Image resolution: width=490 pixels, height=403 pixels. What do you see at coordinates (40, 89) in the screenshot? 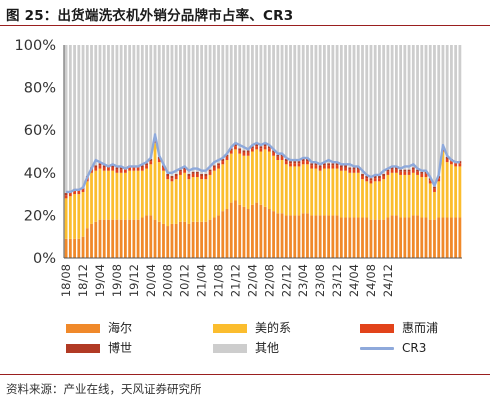
I see `y-tick-label: 80%` at bounding box center [40, 89].